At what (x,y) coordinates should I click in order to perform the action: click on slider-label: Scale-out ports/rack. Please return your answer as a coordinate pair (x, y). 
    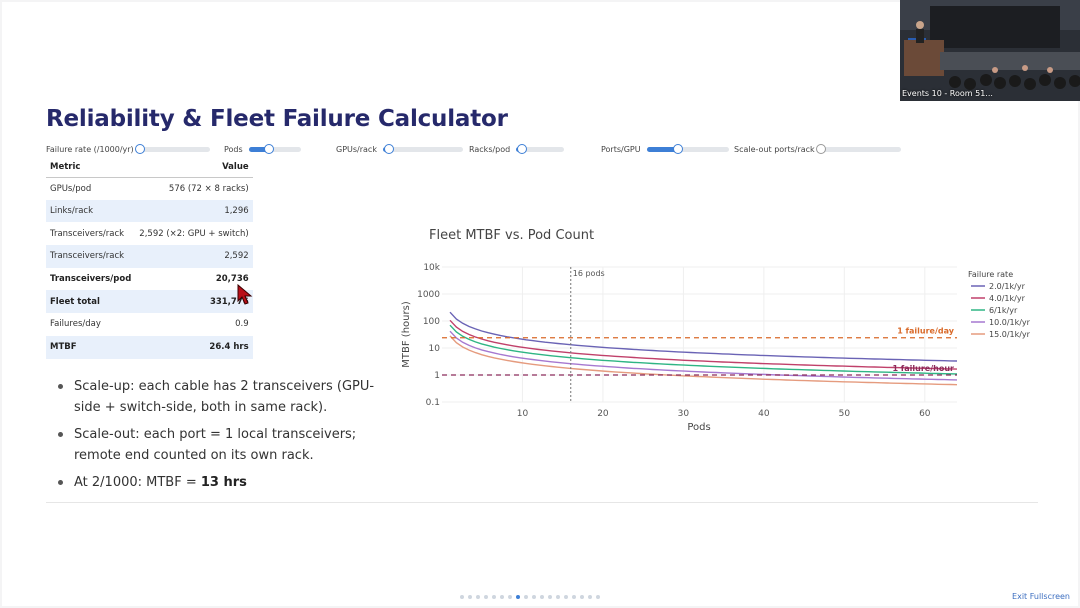
    Looking at the image, I should click on (774, 149).